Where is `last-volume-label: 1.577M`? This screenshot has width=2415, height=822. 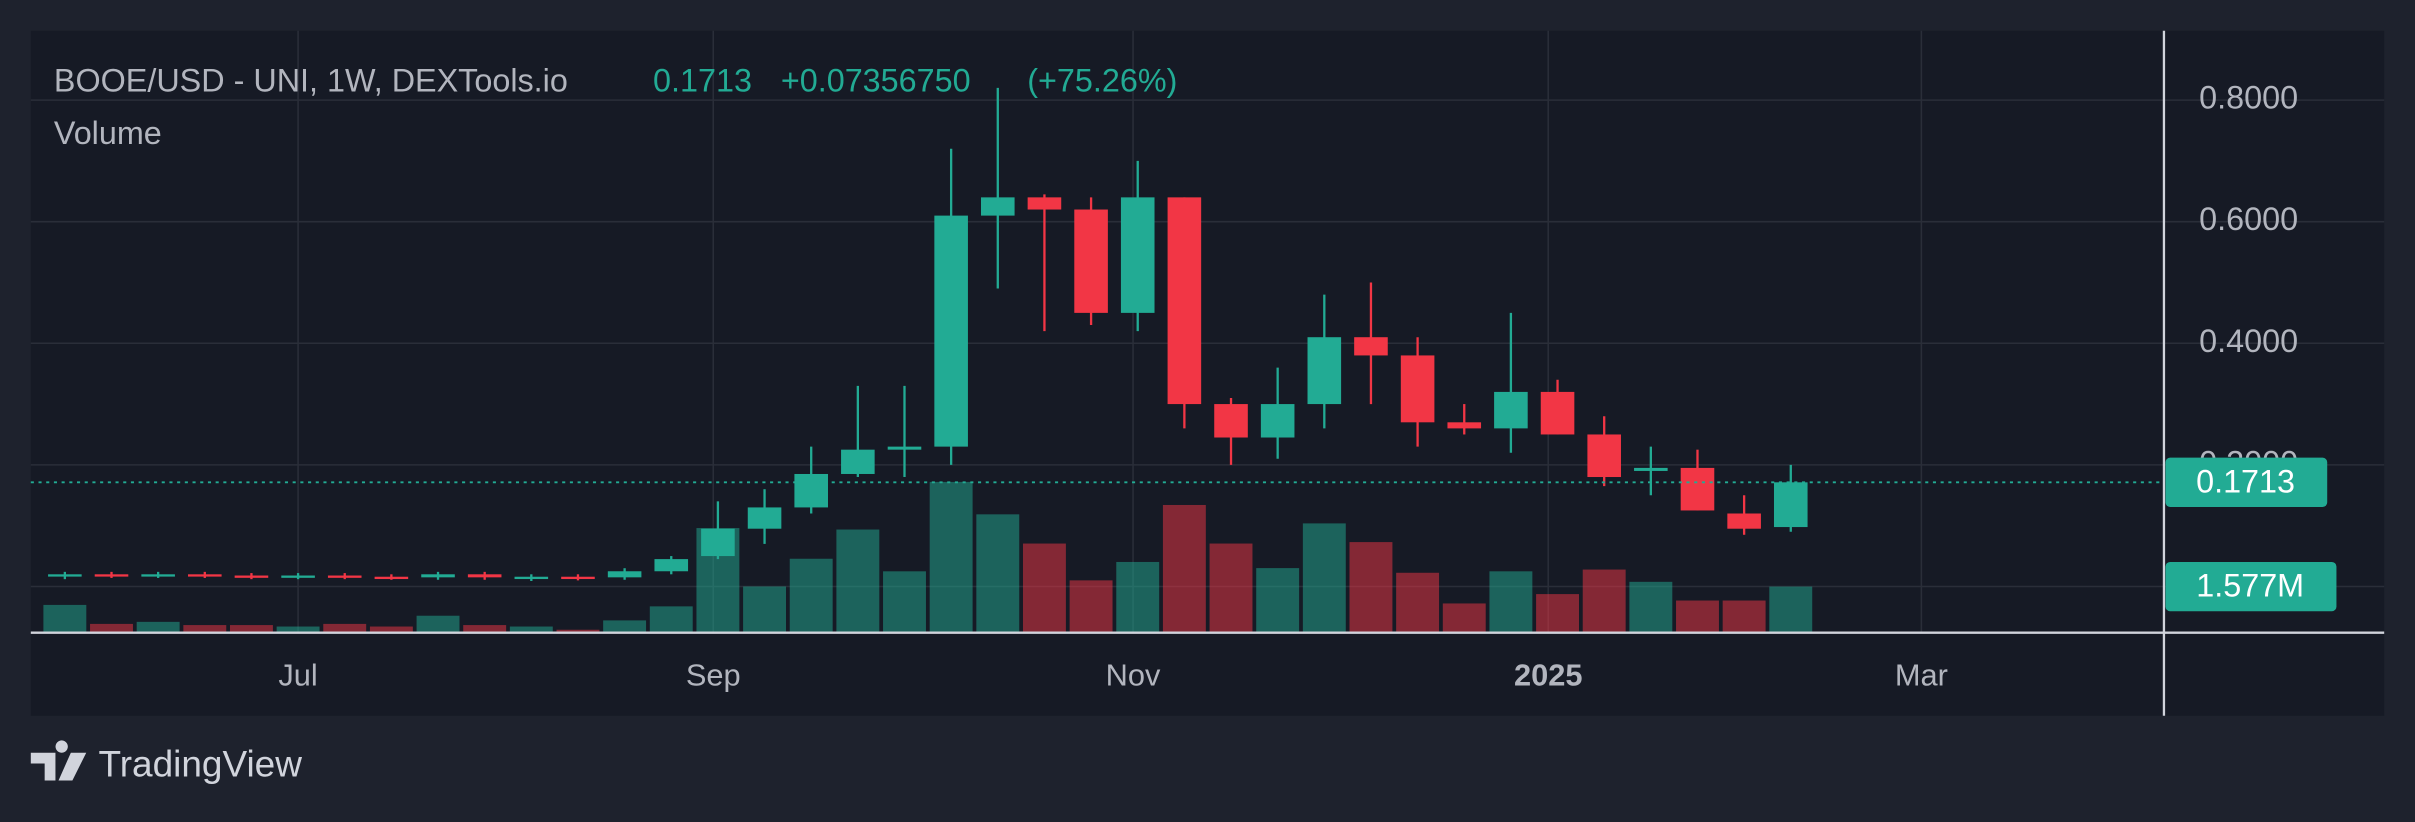
last-volume-label: 1.577M is located at coordinates (2250, 586).